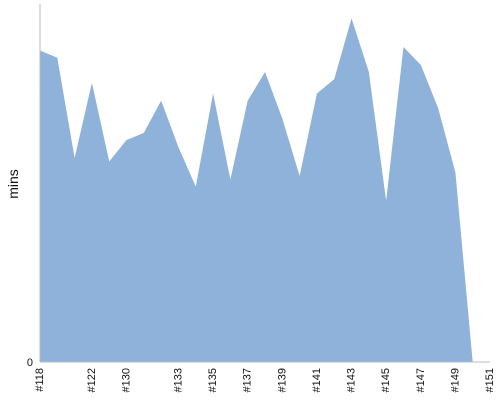 This screenshot has height=400, width=500. I want to click on y-tick-label: 0, so click(30, 363).